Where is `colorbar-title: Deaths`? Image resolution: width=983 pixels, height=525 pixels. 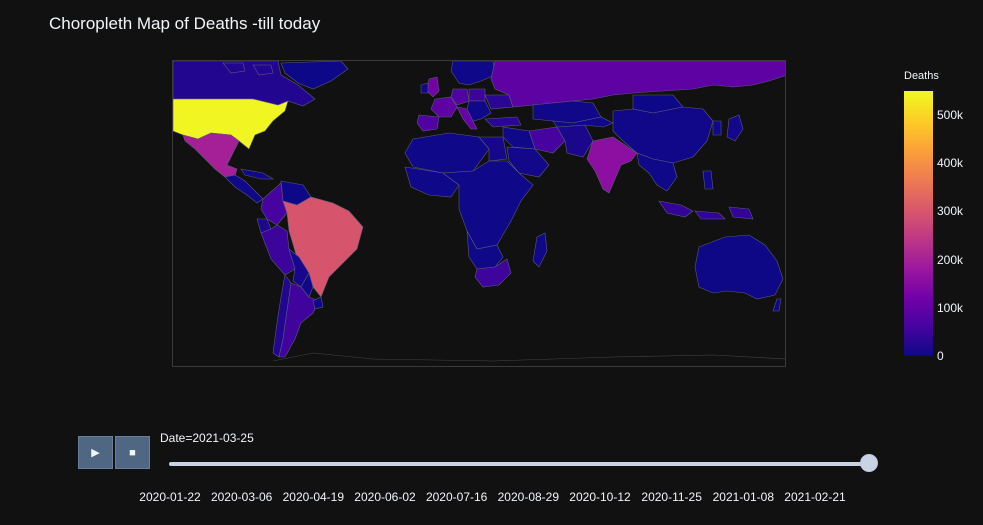 colorbar-title: Deaths is located at coordinates (921, 76).